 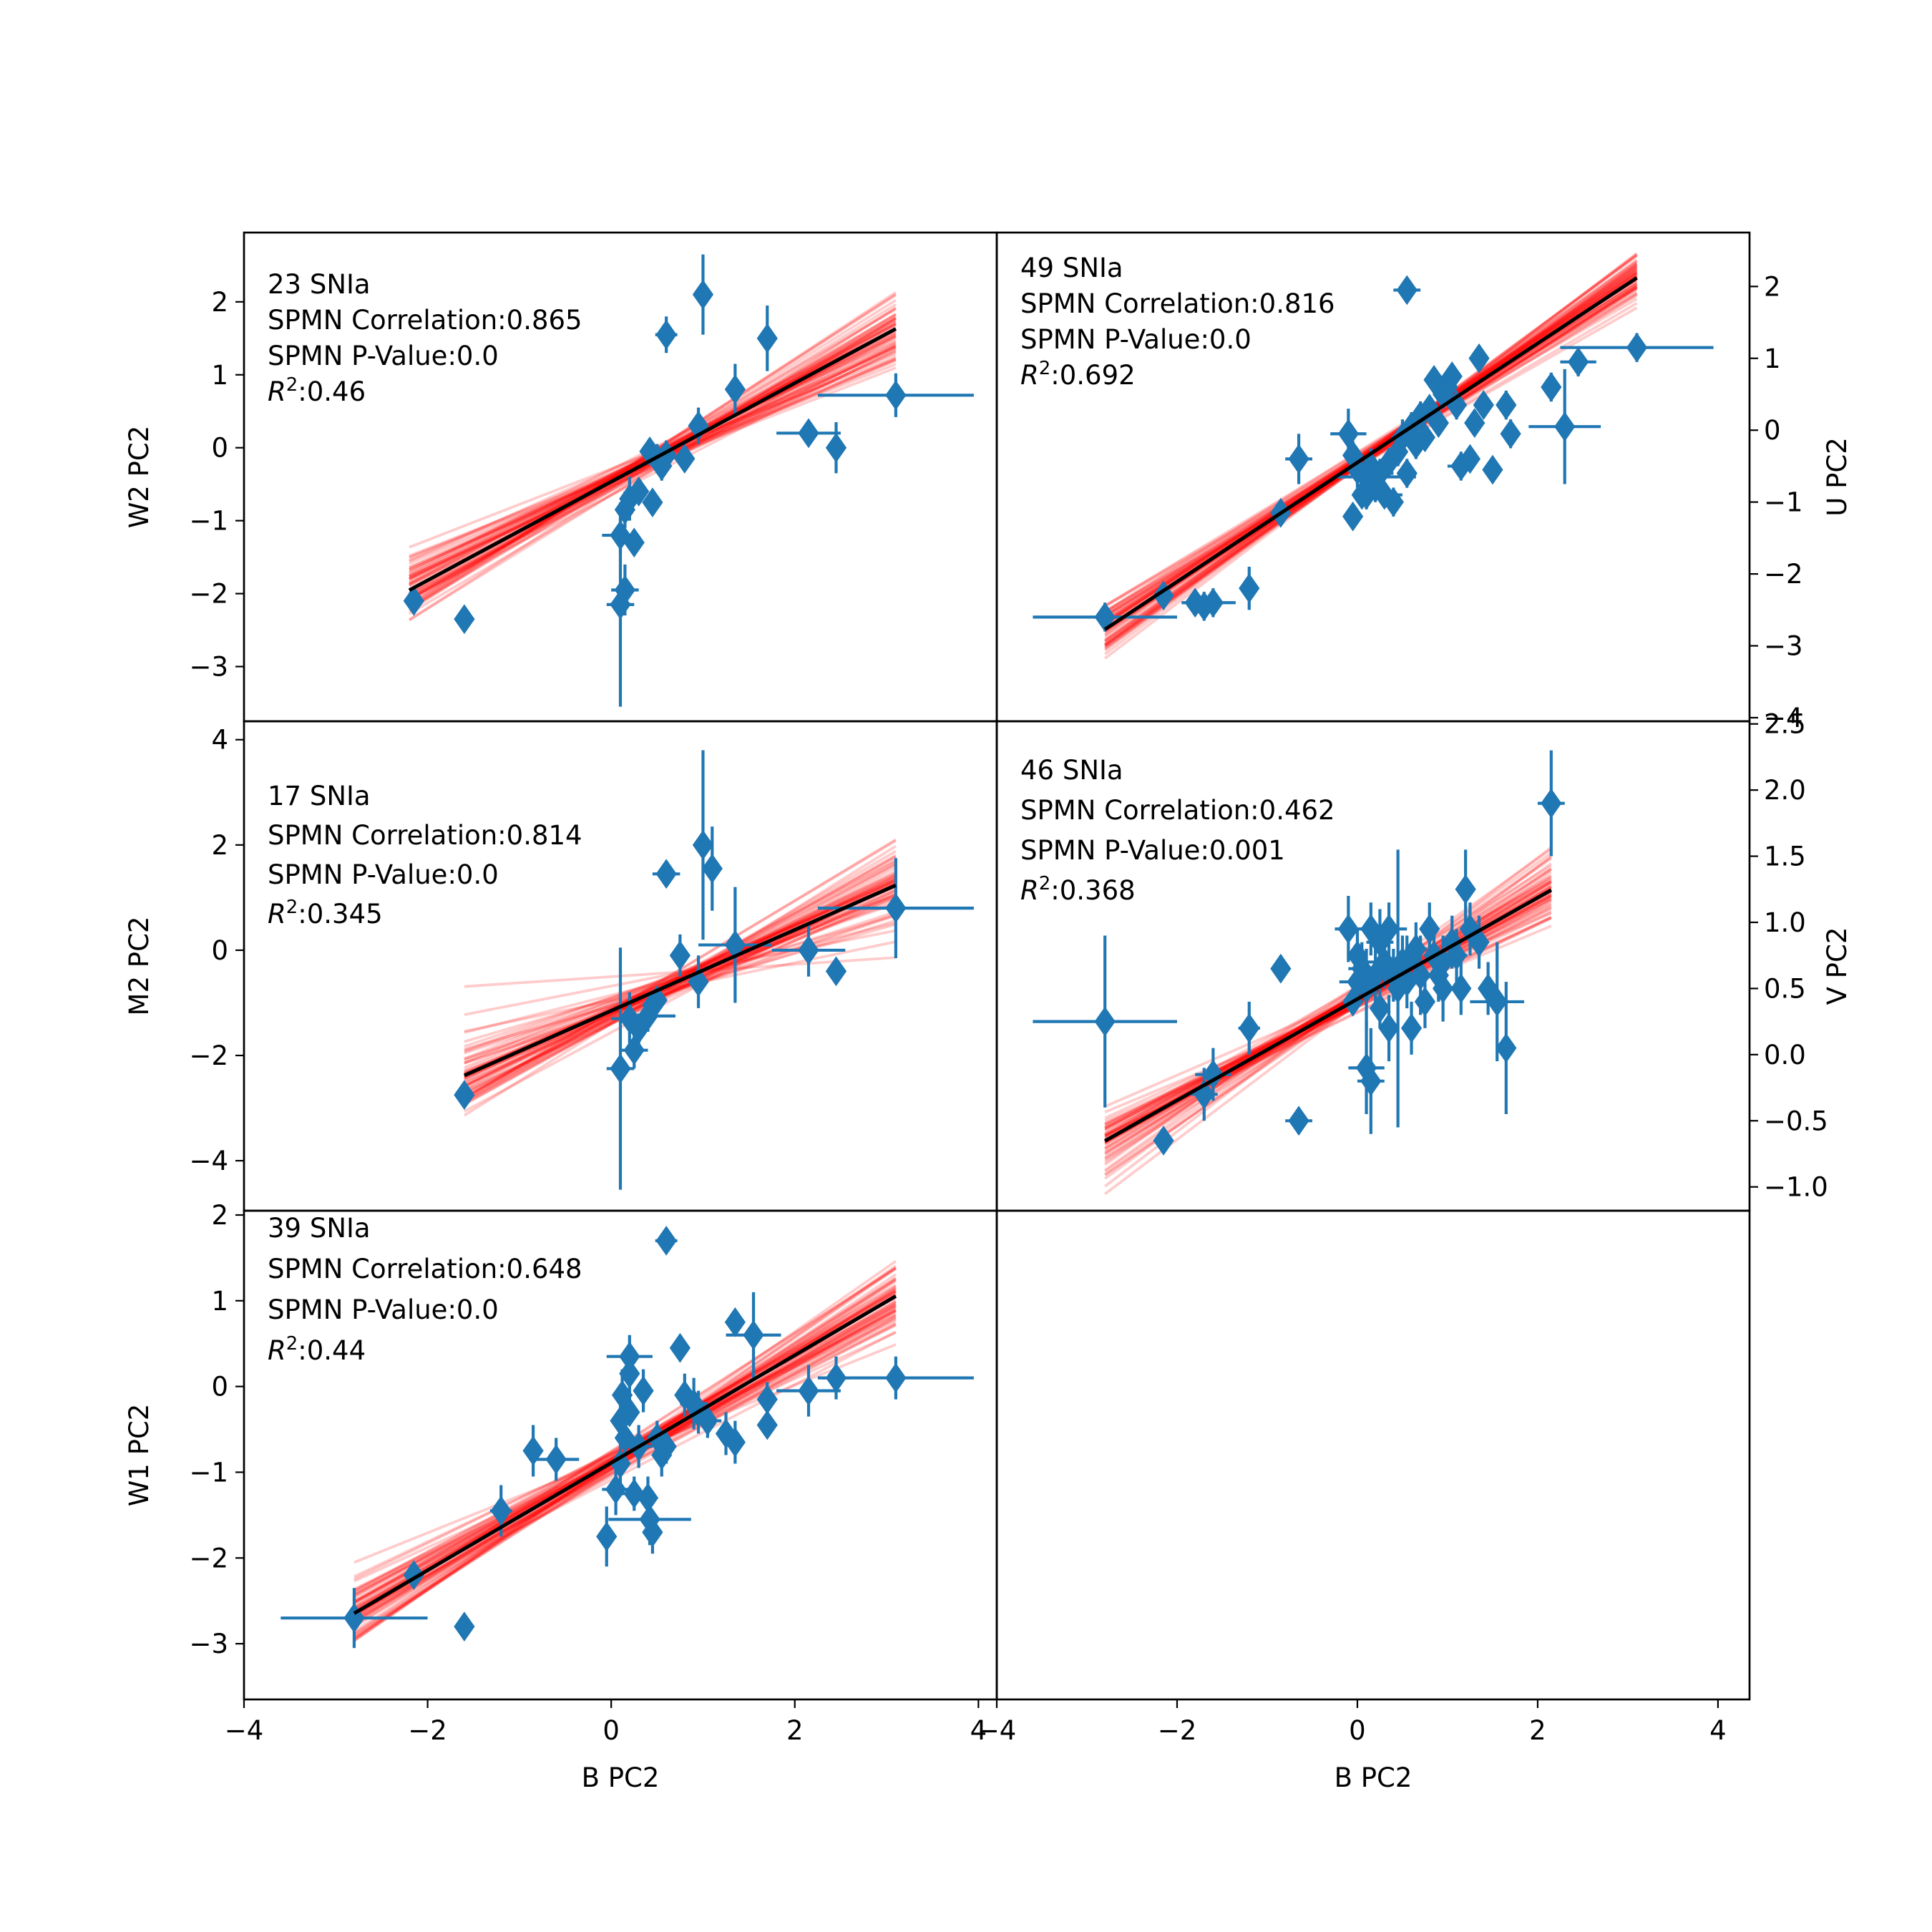 I want to click on annotation-line: 46 SNIa, so click(x=1071, y=770).